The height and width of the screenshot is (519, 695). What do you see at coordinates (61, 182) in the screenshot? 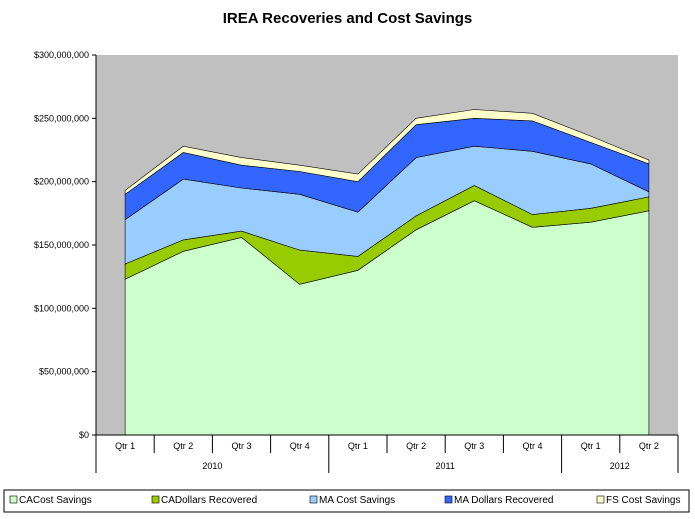
I see `y-tick-label: $200,000,000` at bounding box center [61, 182].